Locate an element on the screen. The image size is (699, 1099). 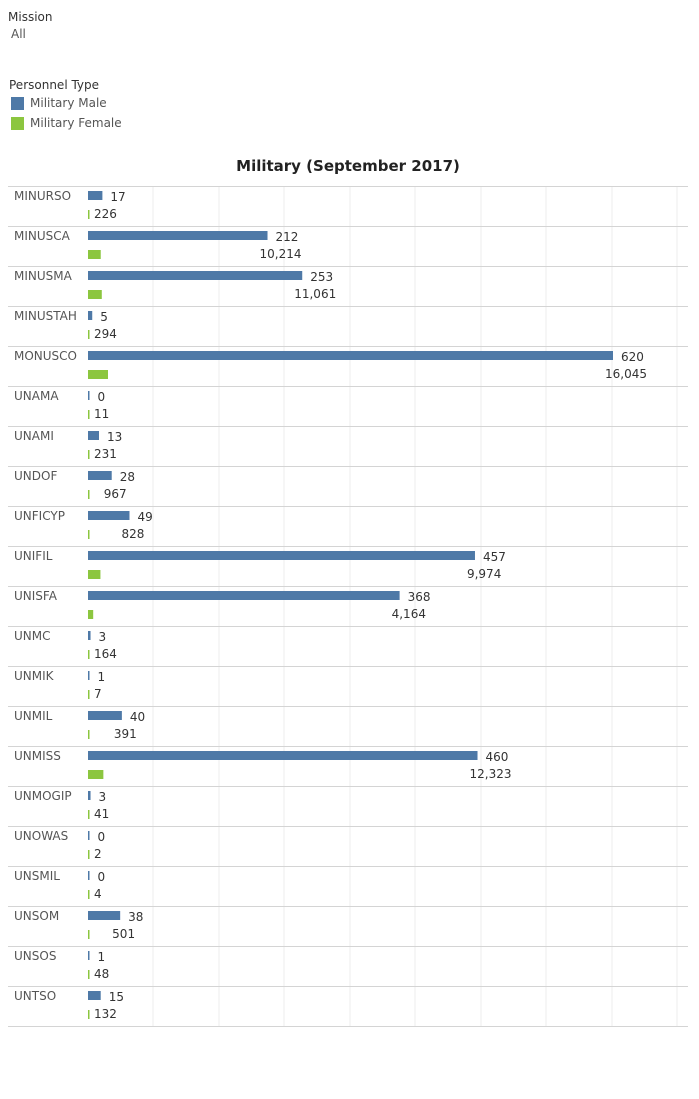
value-label-female-unsos: 48 is located at coordinates (101, 974).